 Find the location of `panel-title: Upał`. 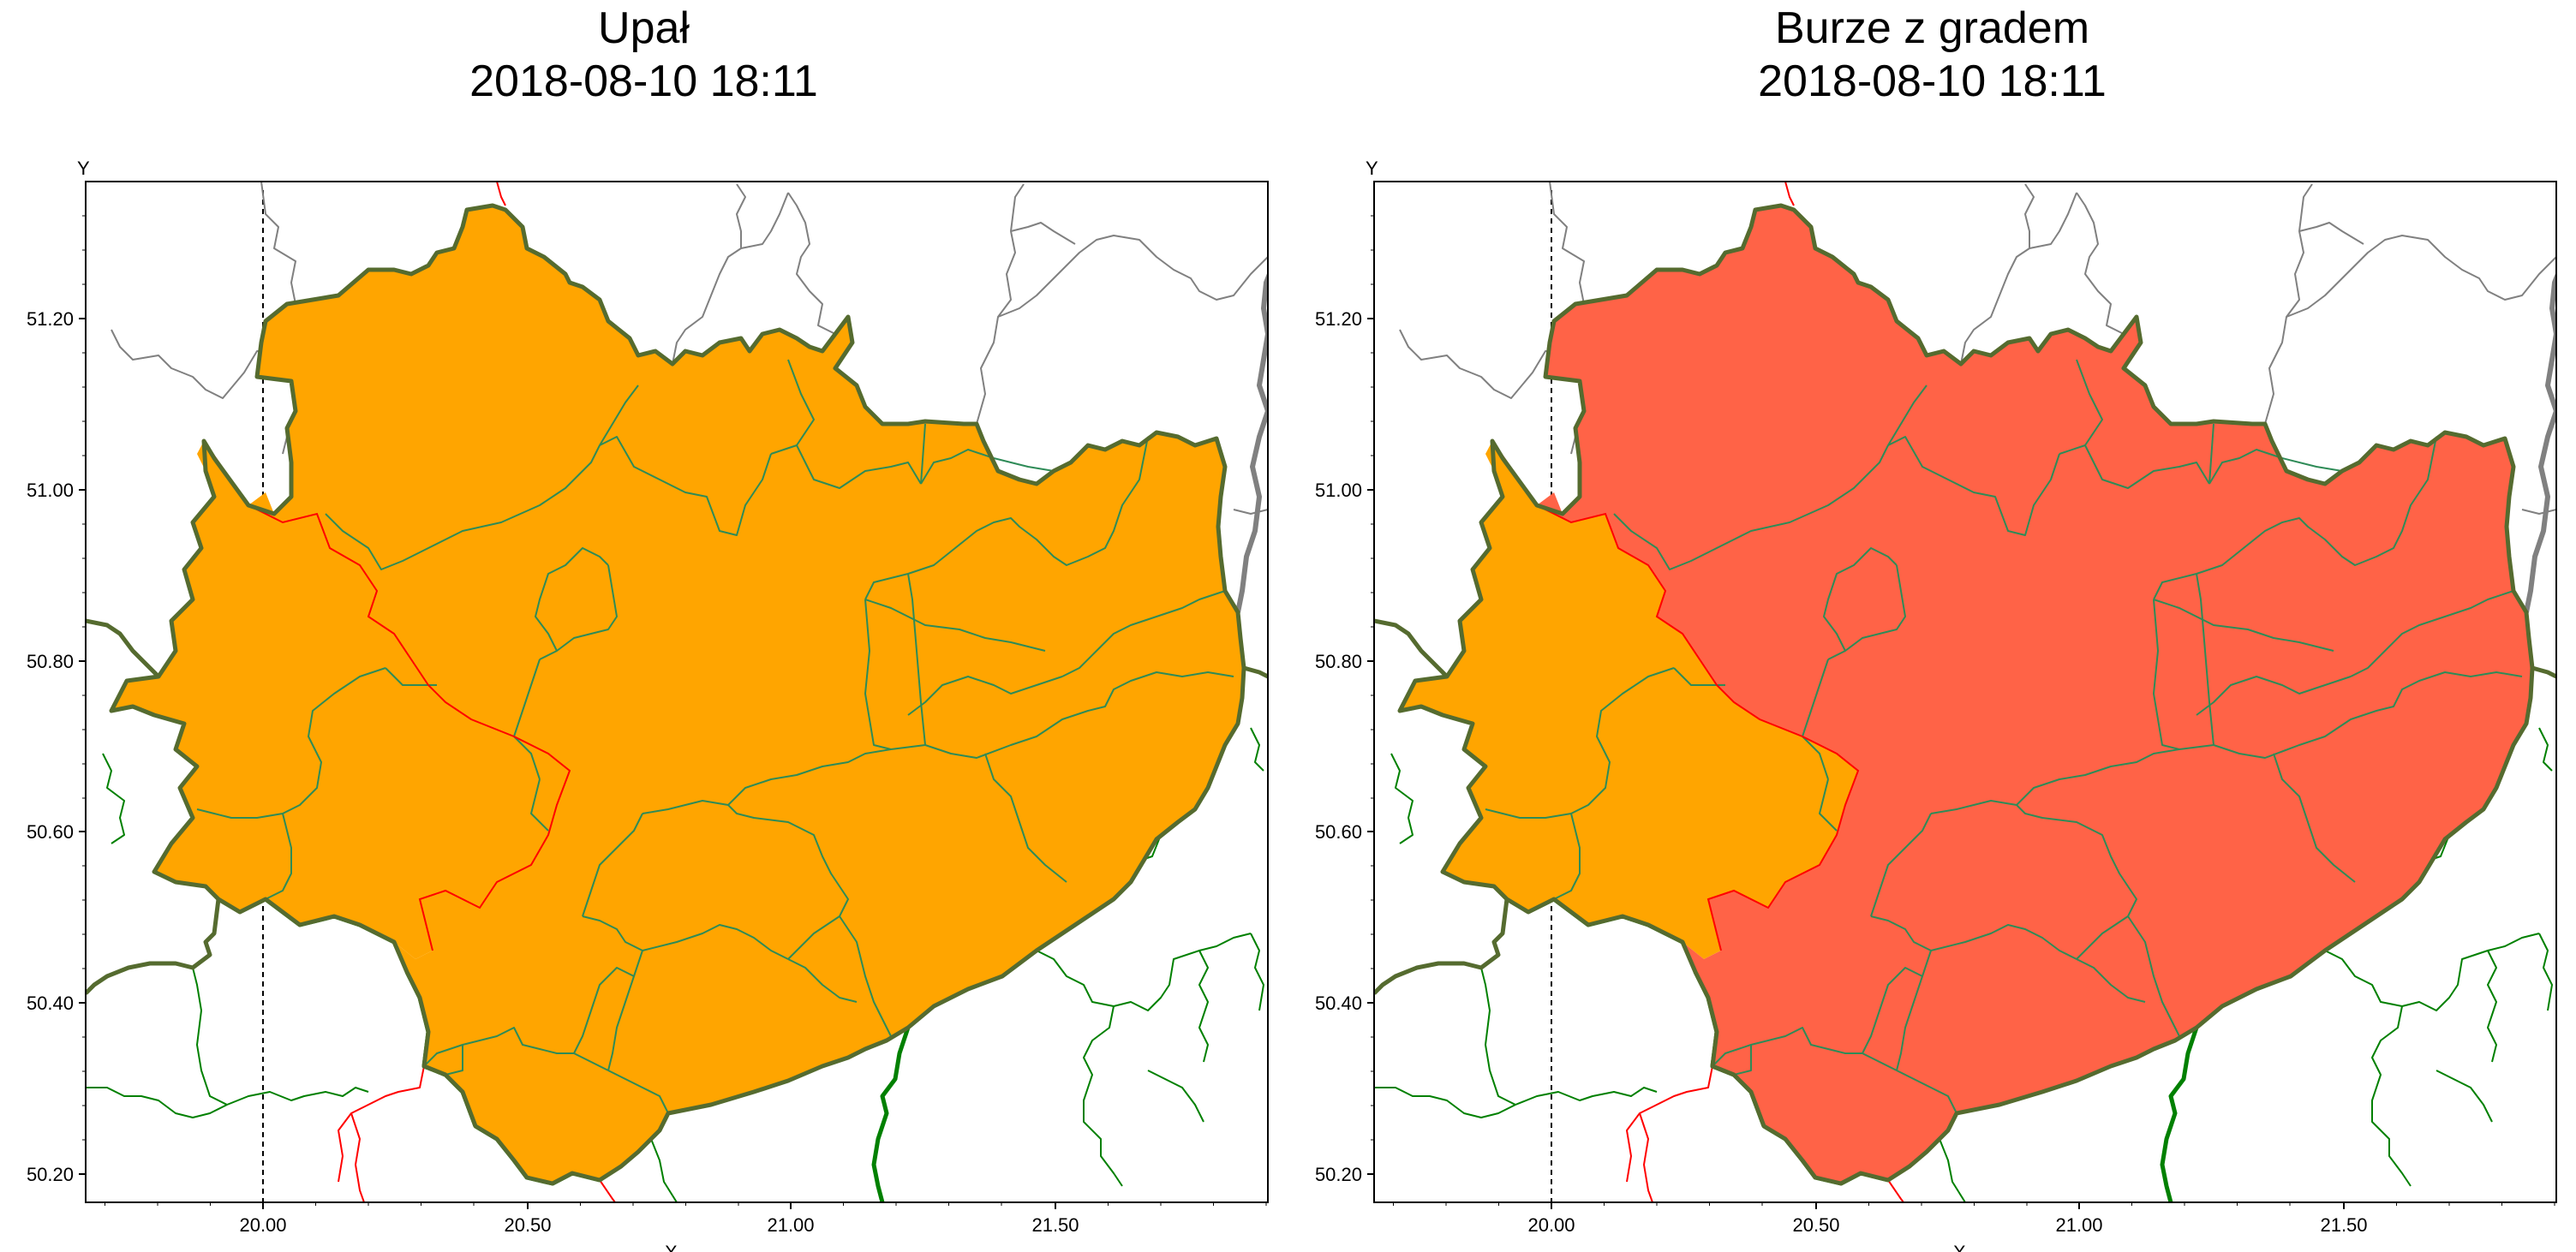

panel-title: Upał is located at coordinates (644, 28).